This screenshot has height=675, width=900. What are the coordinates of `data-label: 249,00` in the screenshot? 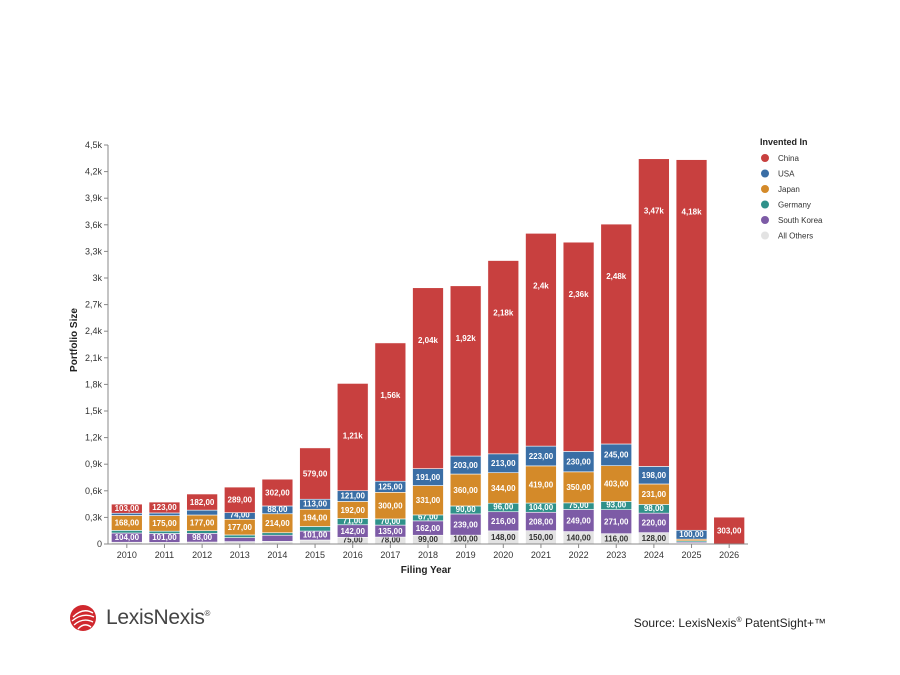 It's located at (578, 520).